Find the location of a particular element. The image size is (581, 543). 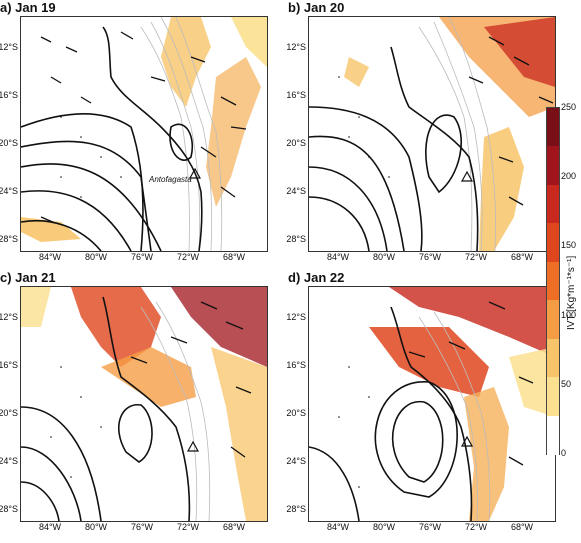

panel-title: c) Jan 21 is located at coordinates (28, 277).